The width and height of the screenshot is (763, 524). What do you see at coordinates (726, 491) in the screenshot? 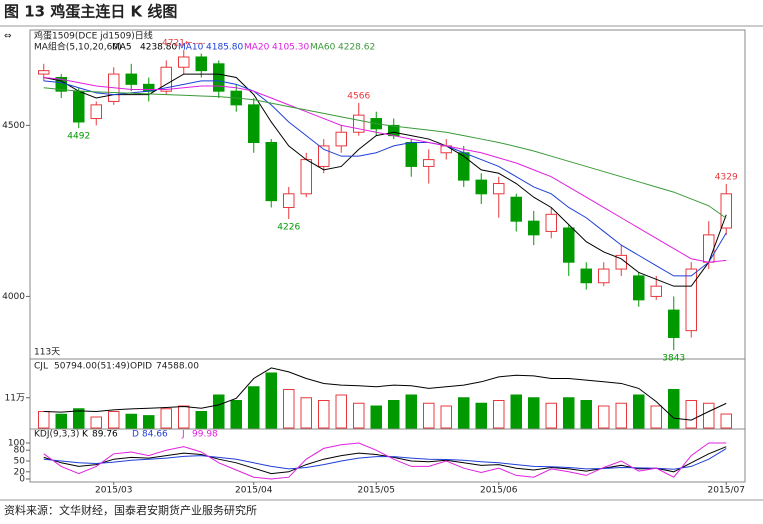
I see `x-tick-label: 2015/07` at bounding box center [726, 491].